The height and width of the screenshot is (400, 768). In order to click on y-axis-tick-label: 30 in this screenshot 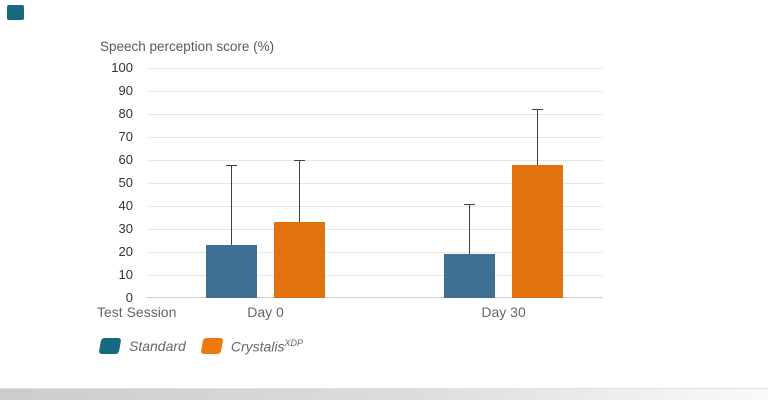, I will do `click(125, 228)`.